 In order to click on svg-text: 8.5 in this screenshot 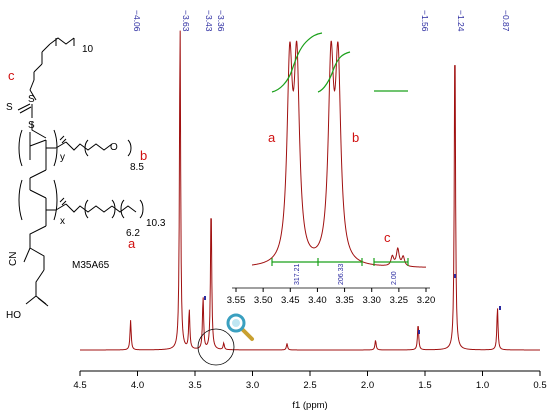, I will do `click(137, 167)`.